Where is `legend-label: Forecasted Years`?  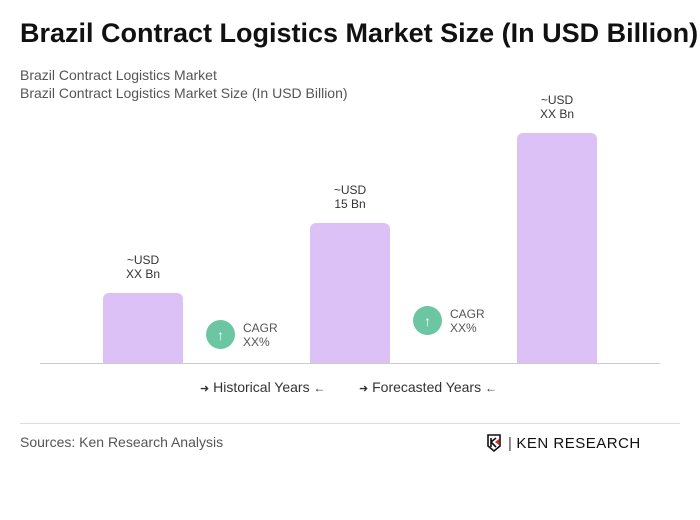 legend-label: Forecasted Years is located at coordinates (427, 387).